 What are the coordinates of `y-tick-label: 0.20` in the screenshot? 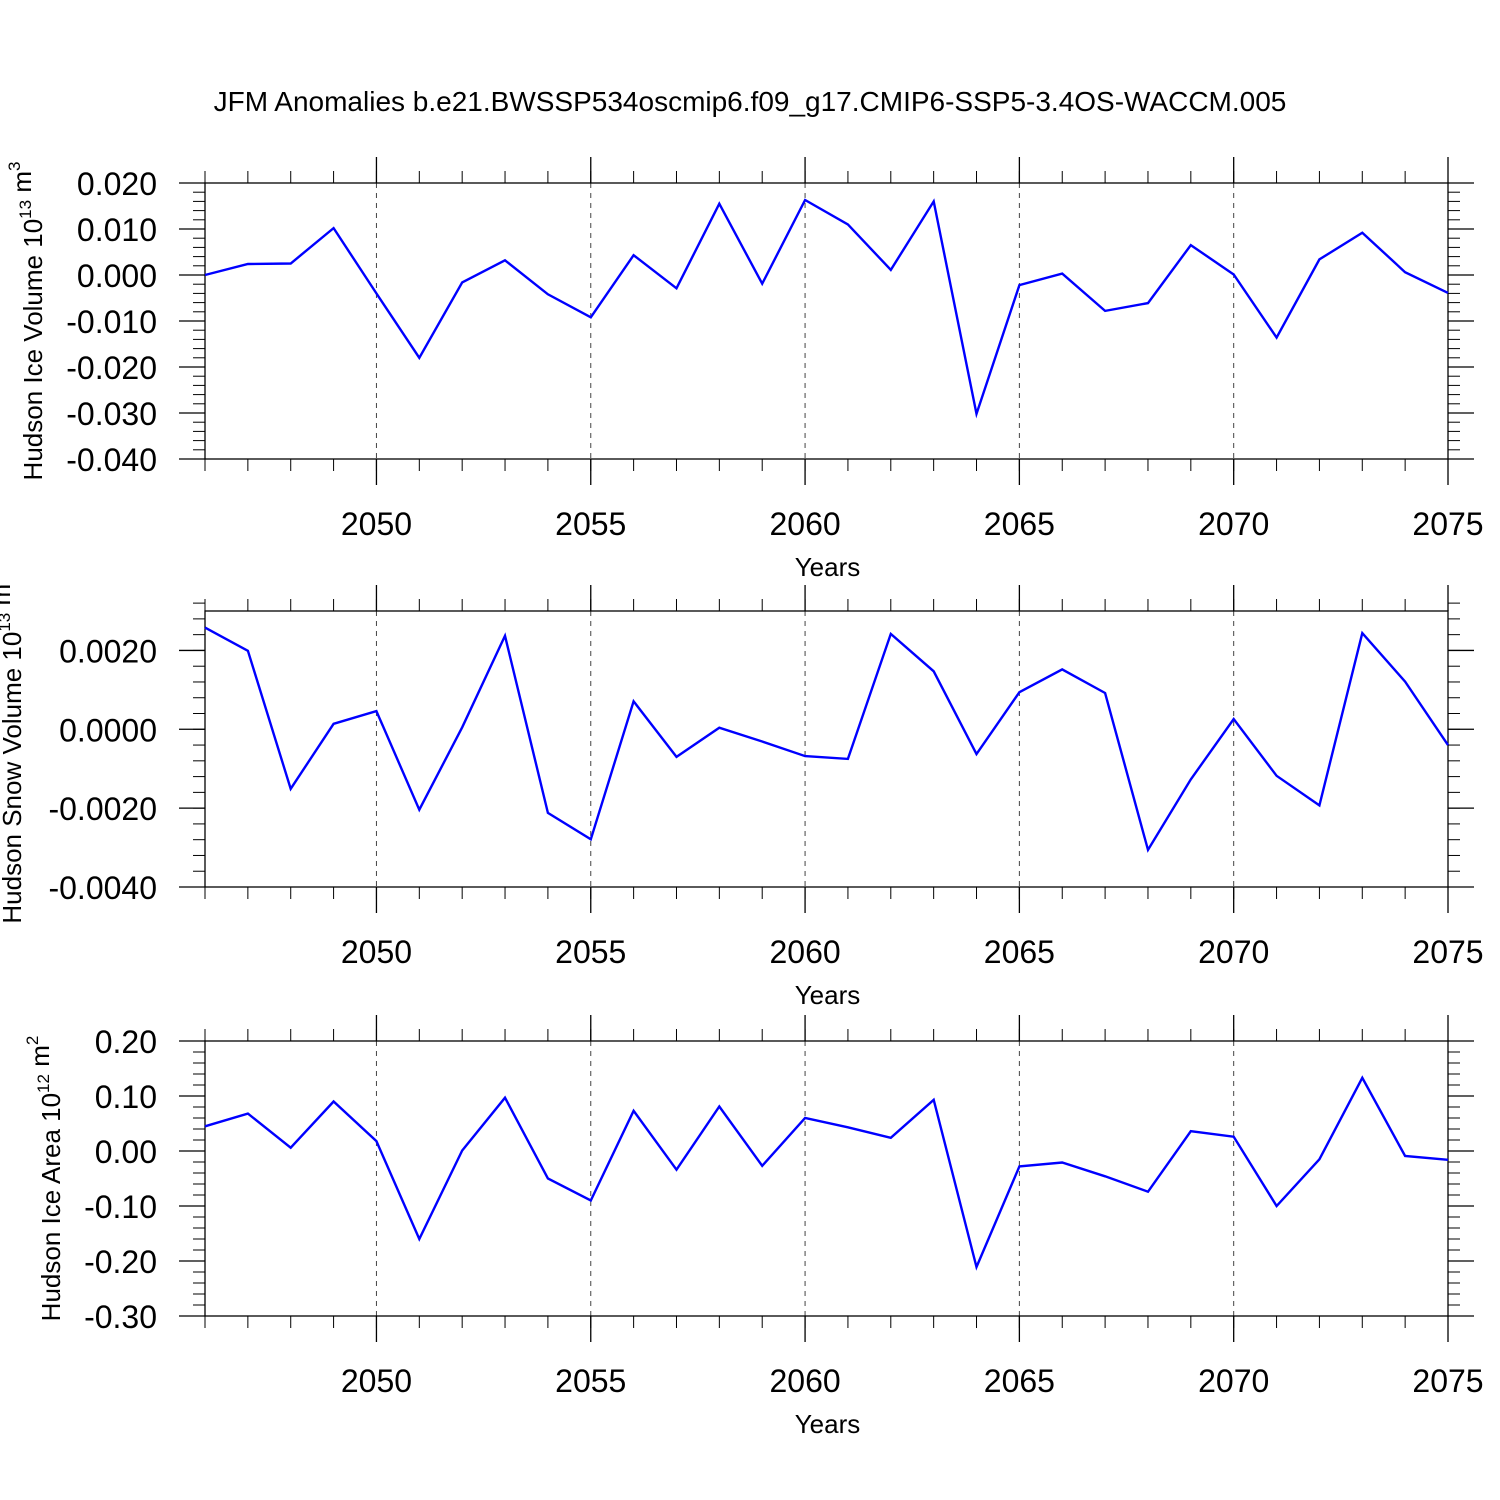 It's located at (126, 1042).